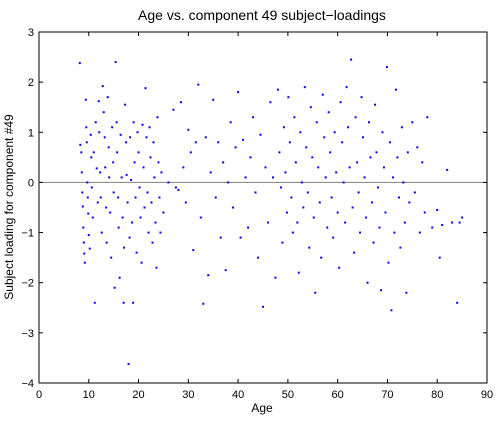 The width and height of the screenshot is (497, 423). I want to click on y-tick-label: 2, so click(31, 83).